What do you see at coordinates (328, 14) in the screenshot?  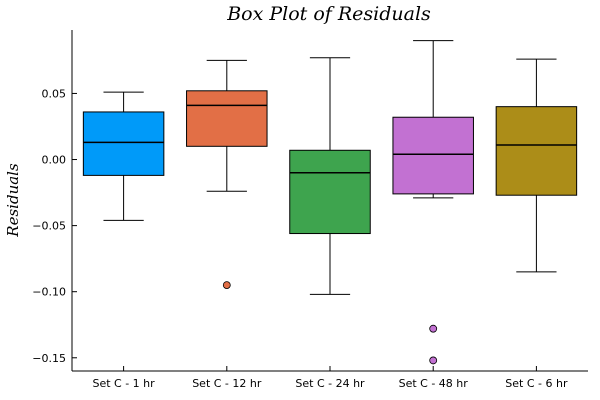 I see `chart-title: Box Plot of Residuals` at bounding box center [328, 14].